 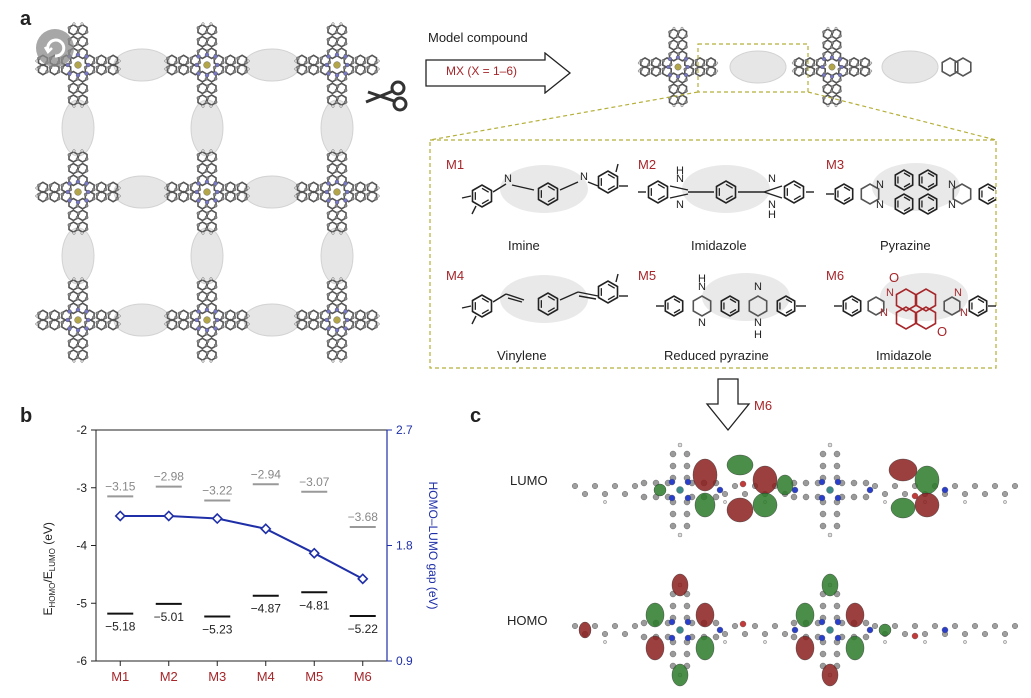 What do you see at coordinates (647, 275) in the screenshot?
I see `compound-id-m5: M5` at bounding box center [647, 275].